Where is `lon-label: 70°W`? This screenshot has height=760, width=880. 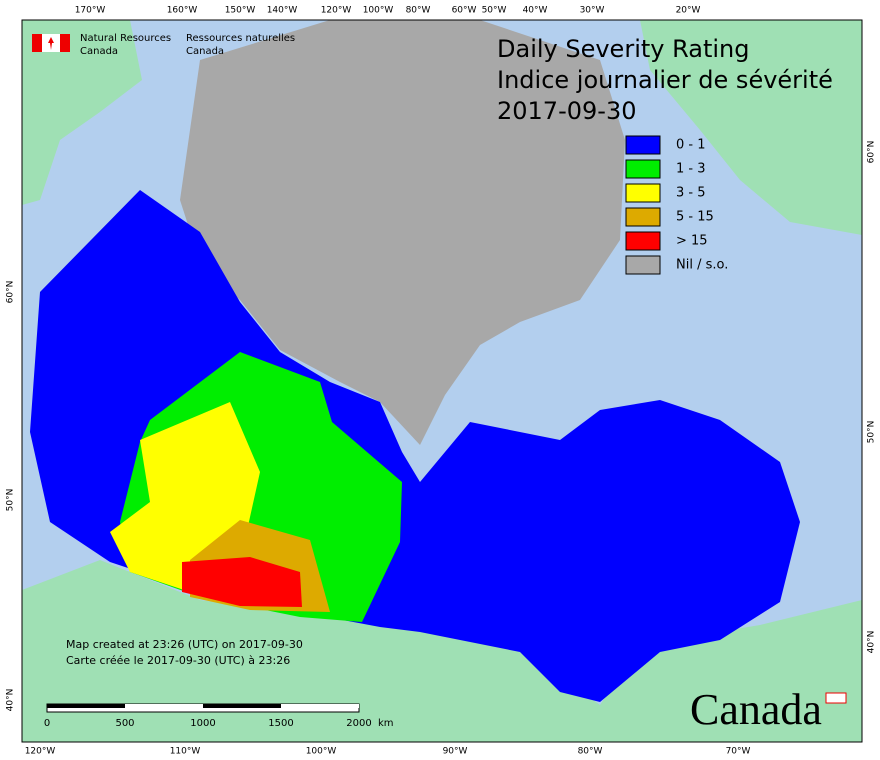
lon-label: 70°W is located at coordinates (738, 752).